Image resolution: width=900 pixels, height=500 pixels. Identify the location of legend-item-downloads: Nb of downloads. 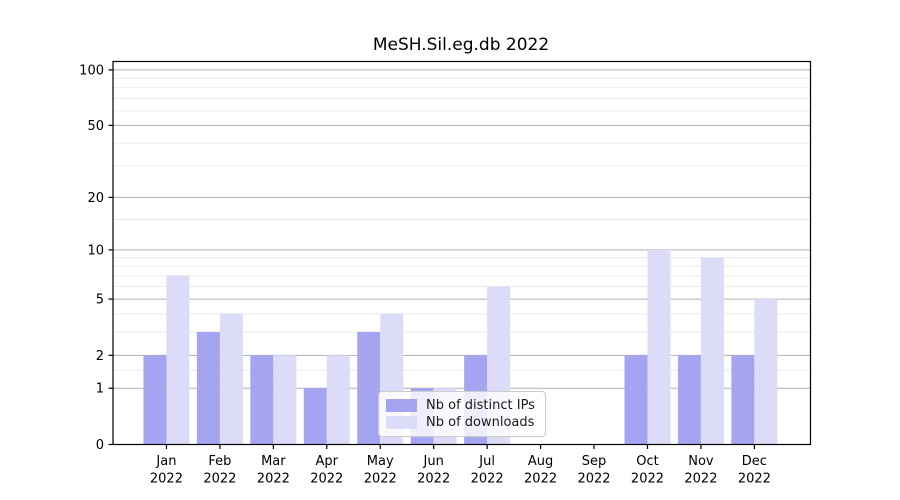
(461, 422).